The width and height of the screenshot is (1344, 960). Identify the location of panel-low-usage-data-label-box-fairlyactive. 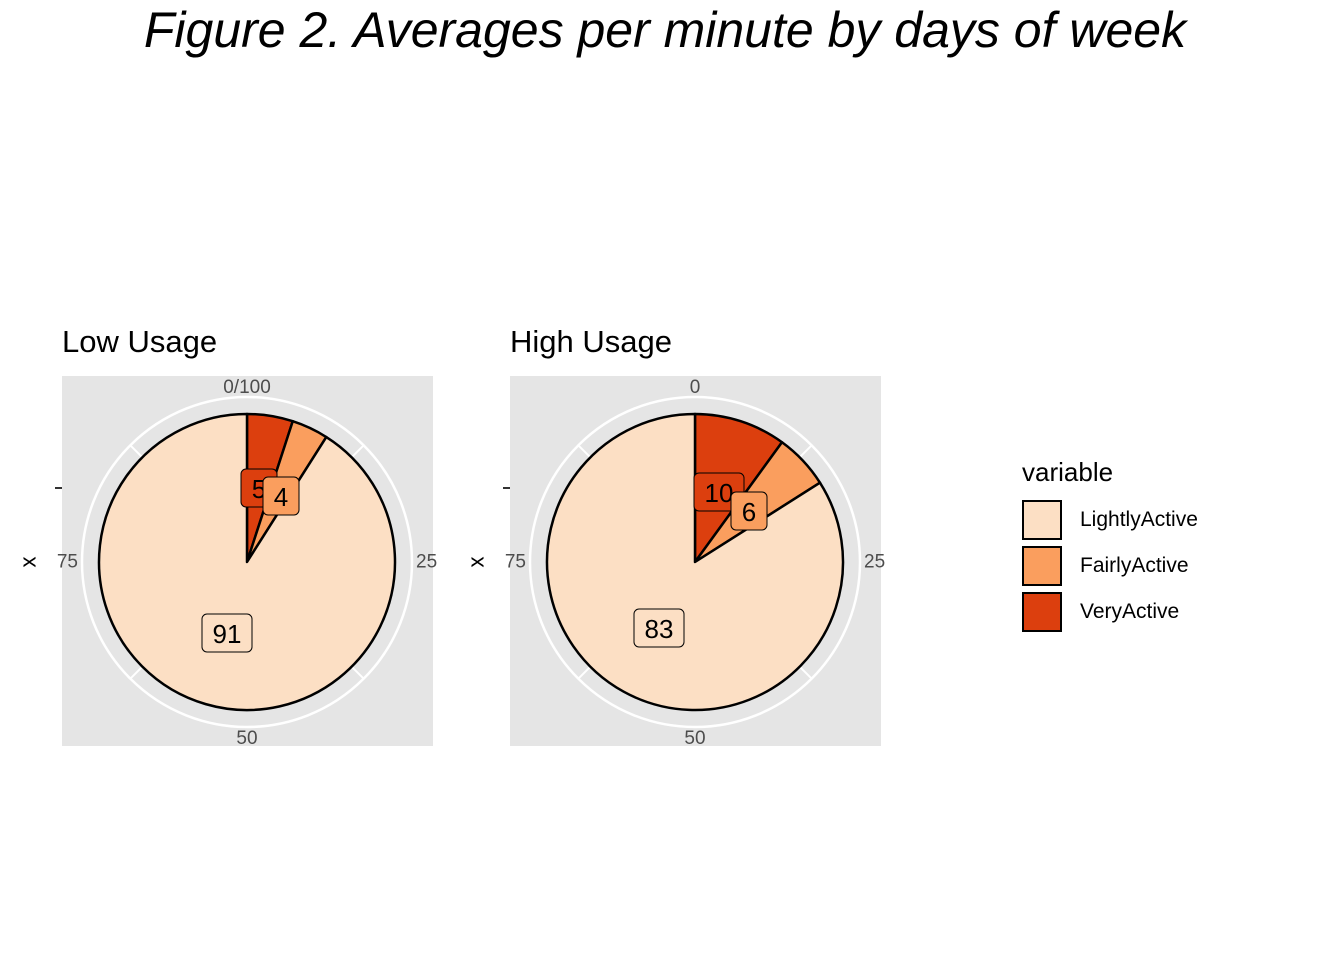
(281, 496).